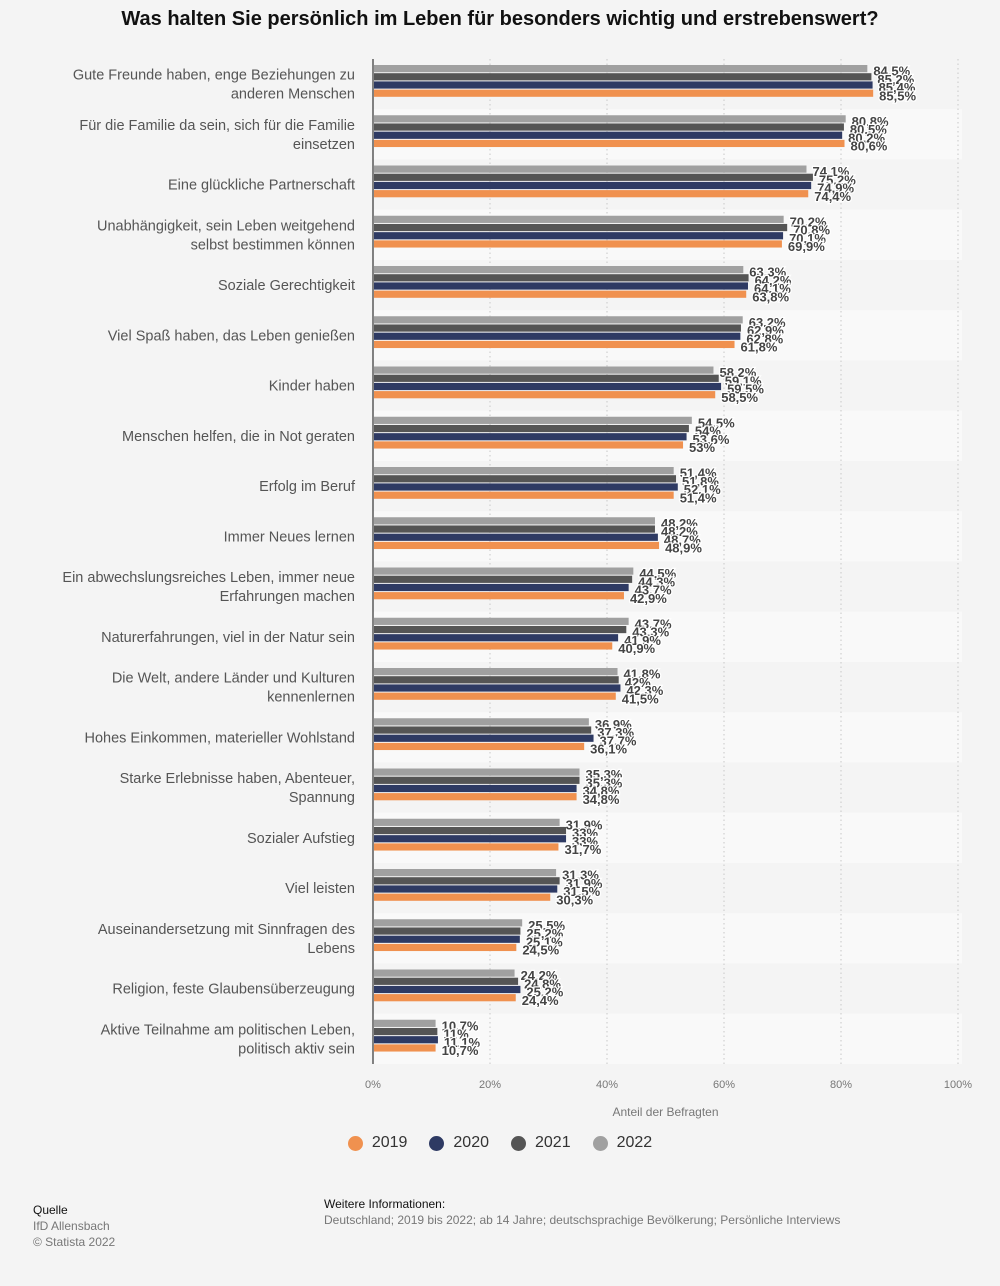  Describe the element at coordinates (459, 1143) in the screenshot. I see `legend-item-2020: 2020` at that location.